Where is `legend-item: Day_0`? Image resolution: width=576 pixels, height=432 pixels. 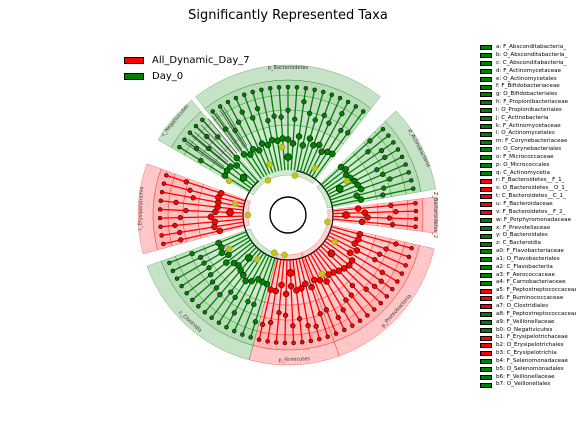 legend-item: Day_0 is located at coordinates (187, 76).